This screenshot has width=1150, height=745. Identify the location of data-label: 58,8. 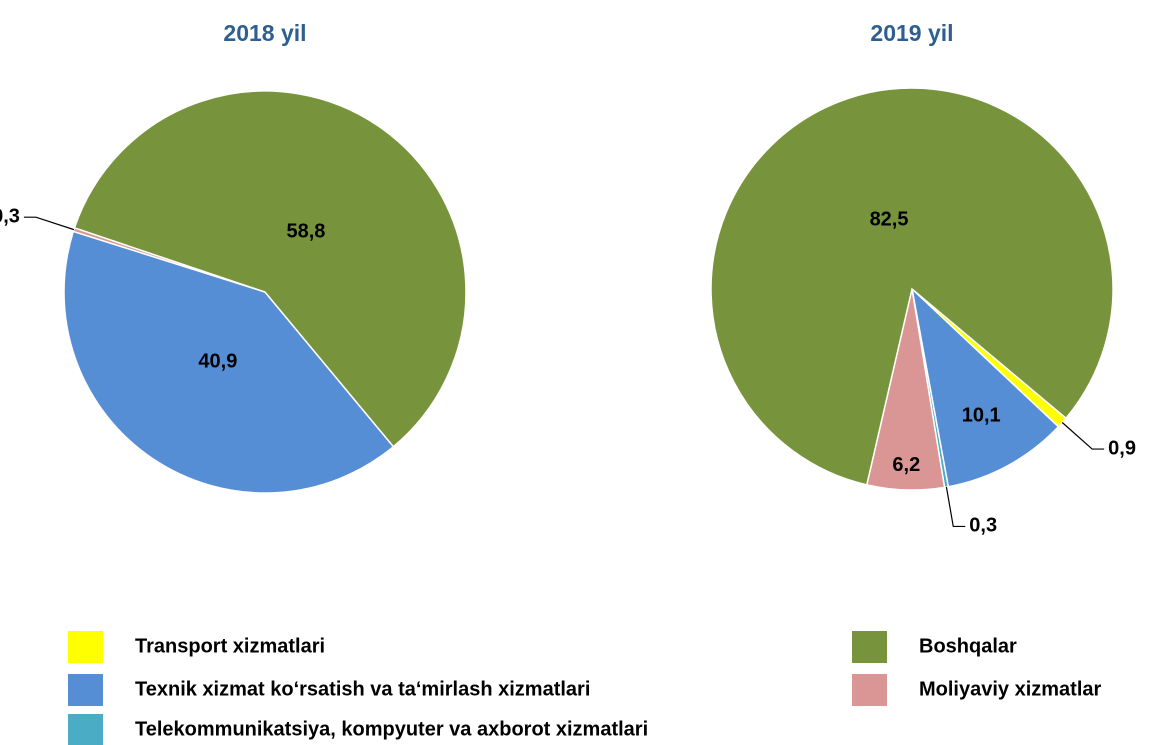
(305, 232).